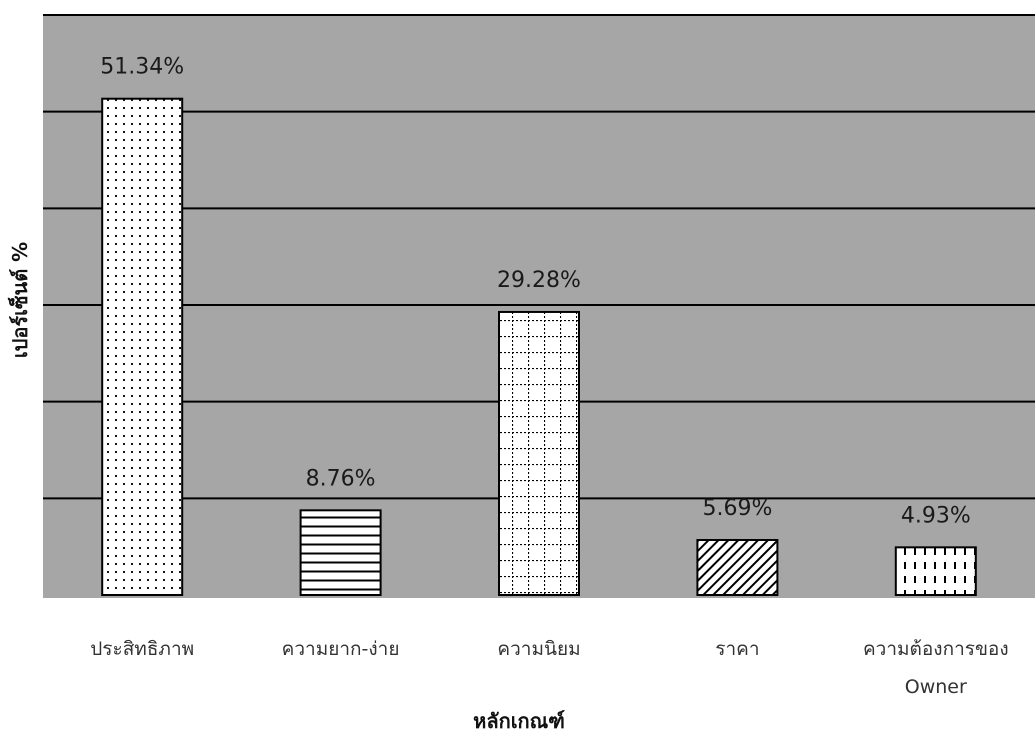  What do you see at coordinates (936, 687) in the screenshot?
I see `category-label-5-line-2: Owner` at bounding box center [936, 687].